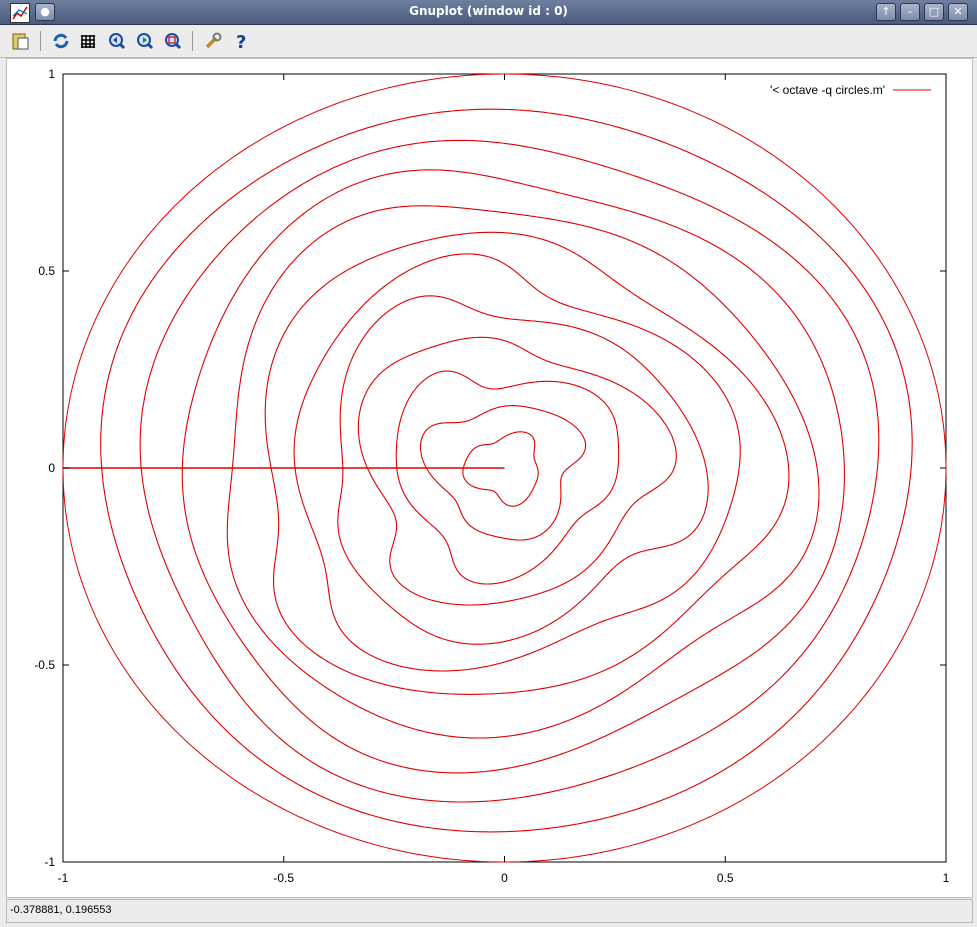 Image resolution: width=977 pixels, height=927 pixels. I want to click on x-tick-label: -0.5, so click(283, 878).